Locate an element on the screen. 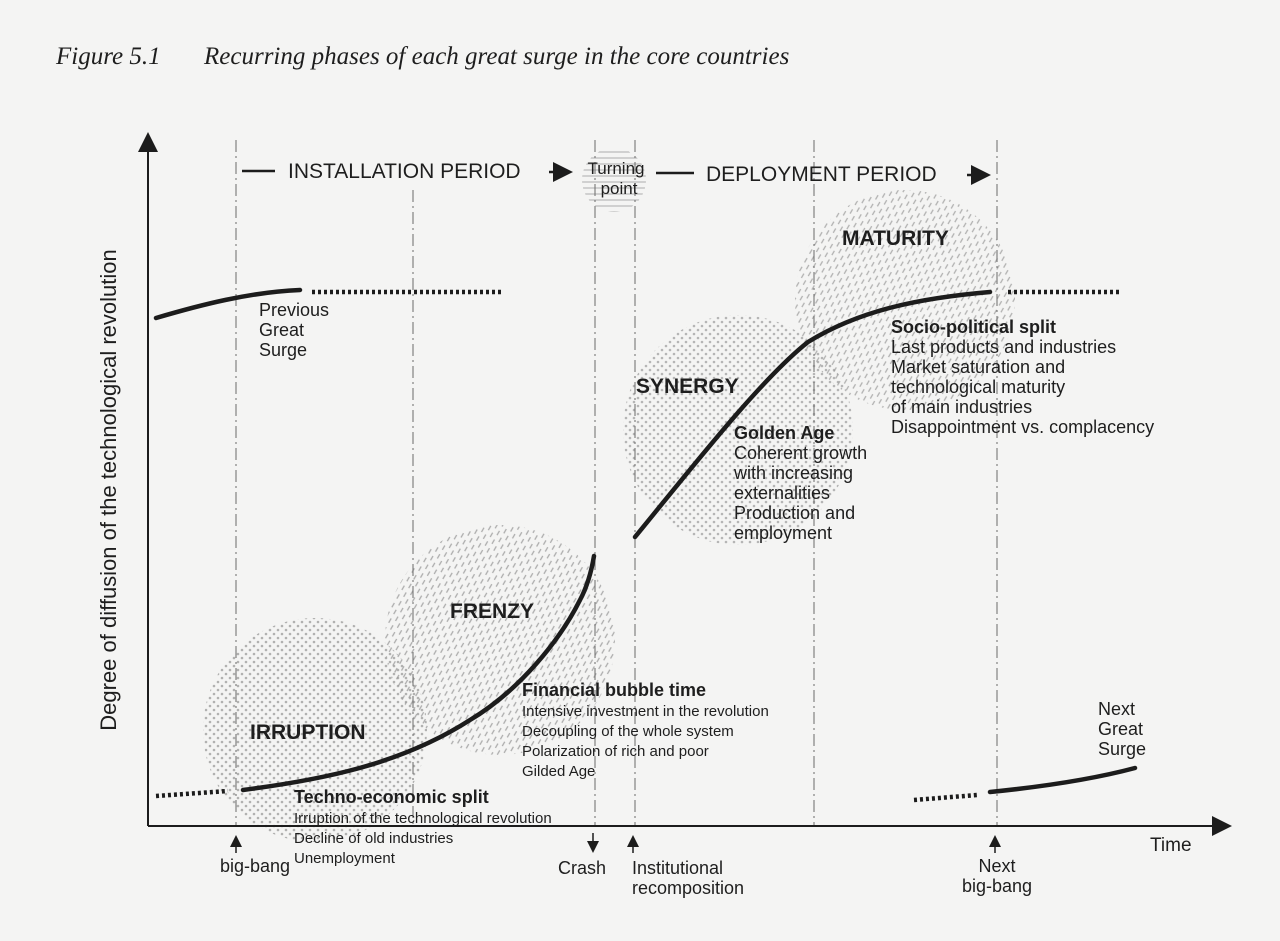 This screenshot has height=941, width=1280. turning-point-label-2: point is located at coordinates (619, 188).